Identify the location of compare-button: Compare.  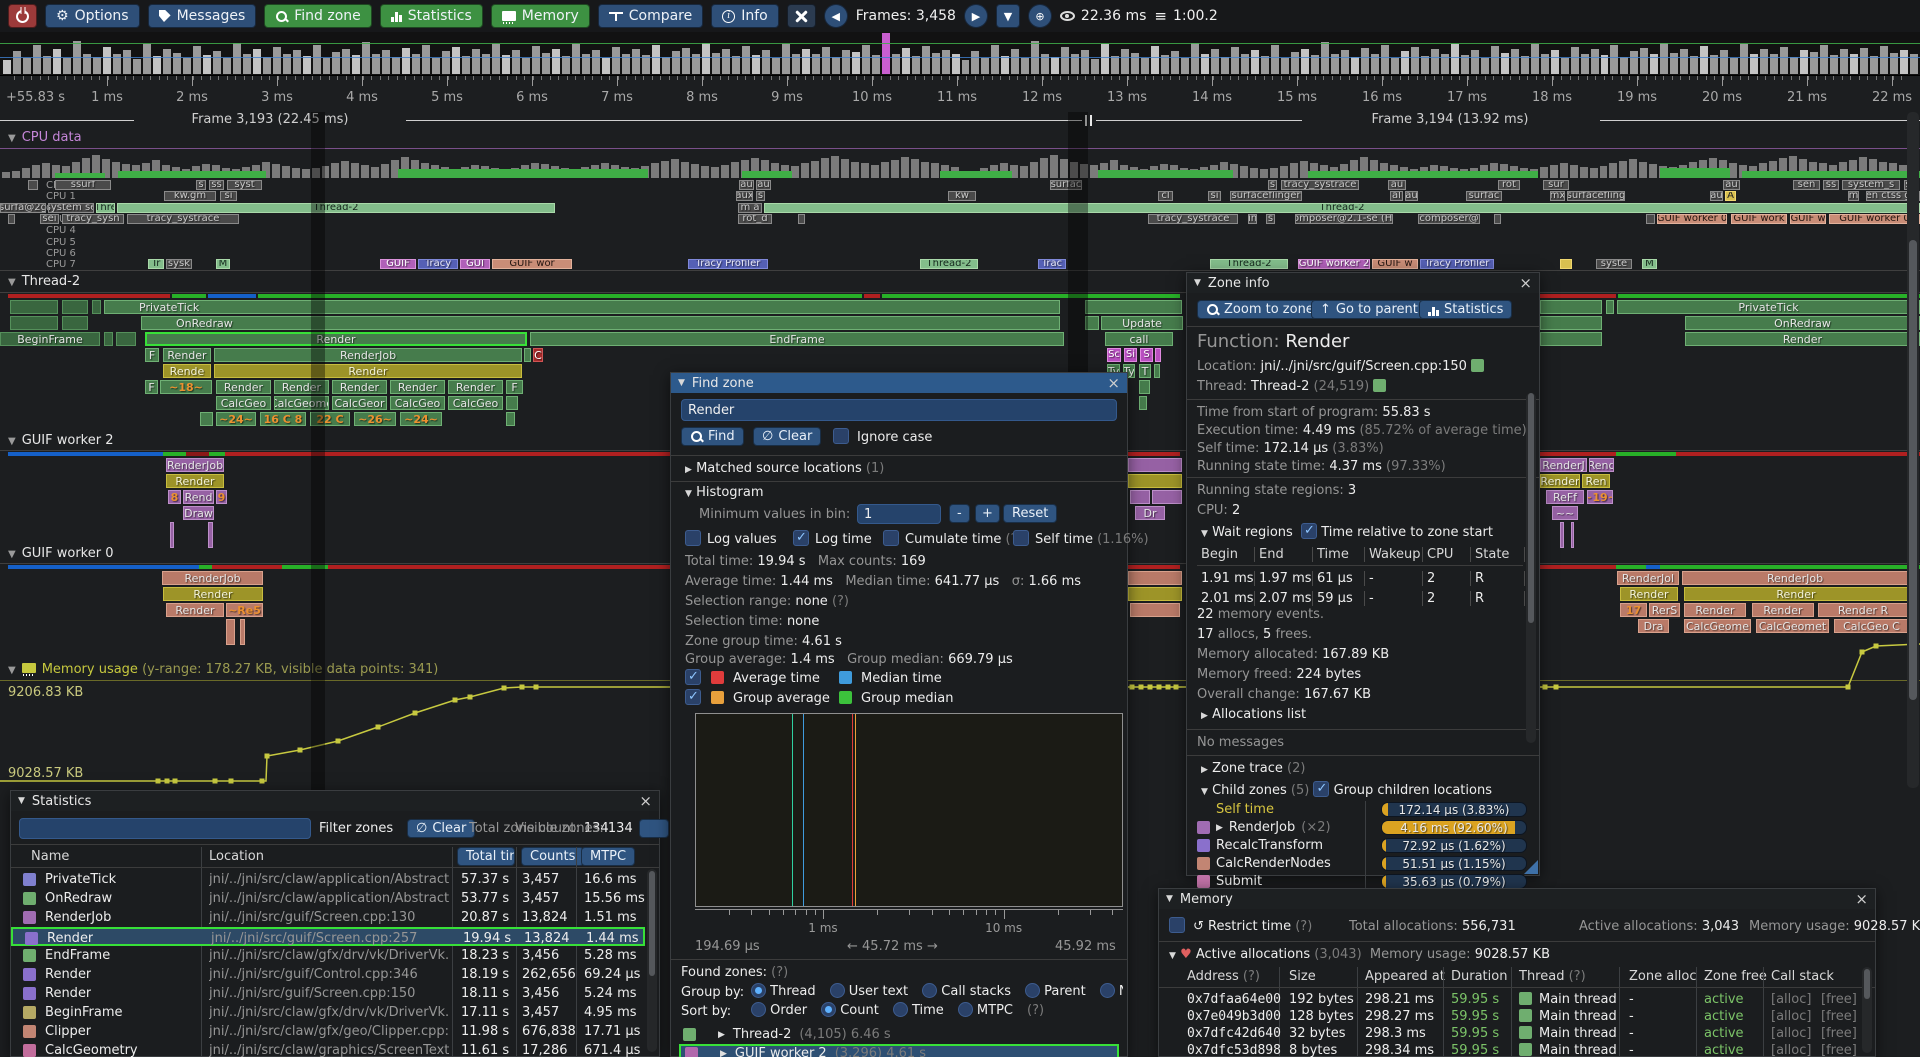
(650, 16).